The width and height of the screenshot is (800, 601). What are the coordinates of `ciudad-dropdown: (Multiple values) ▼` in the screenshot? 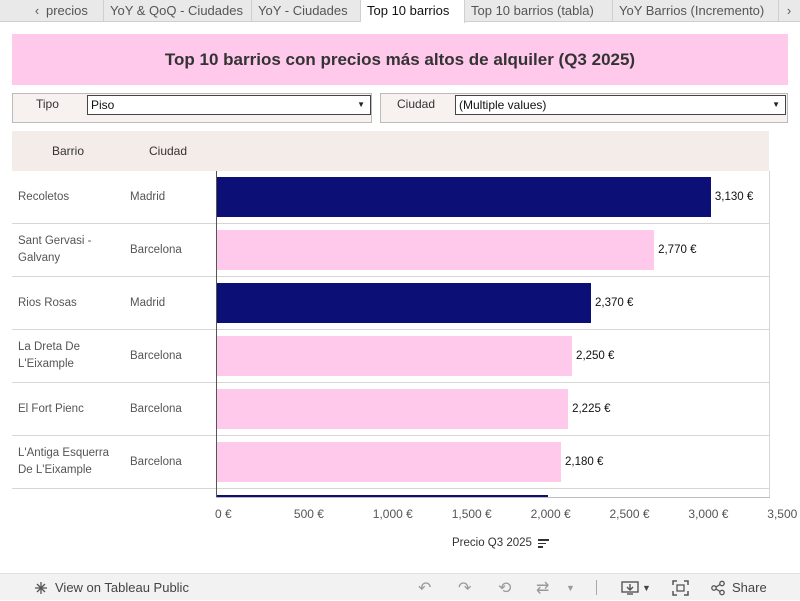 It's located at (620, 105).